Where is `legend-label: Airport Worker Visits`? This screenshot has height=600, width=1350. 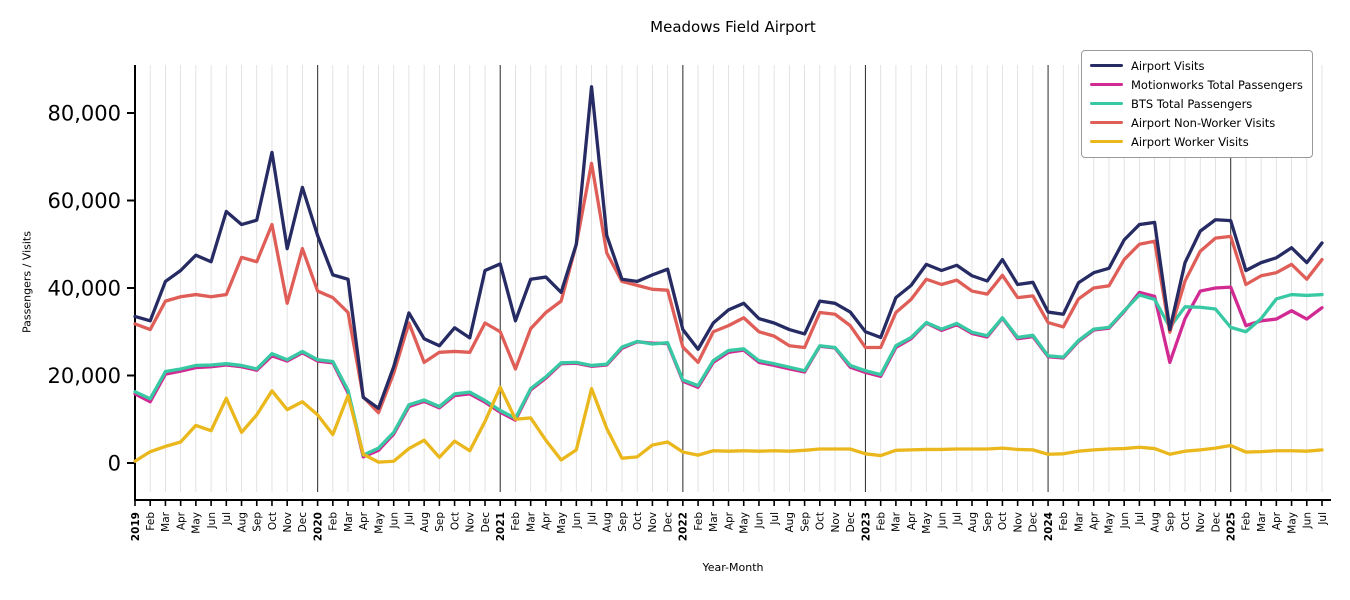 legend-label: Airport Worker Visits is located at coordinates (1190, 141).